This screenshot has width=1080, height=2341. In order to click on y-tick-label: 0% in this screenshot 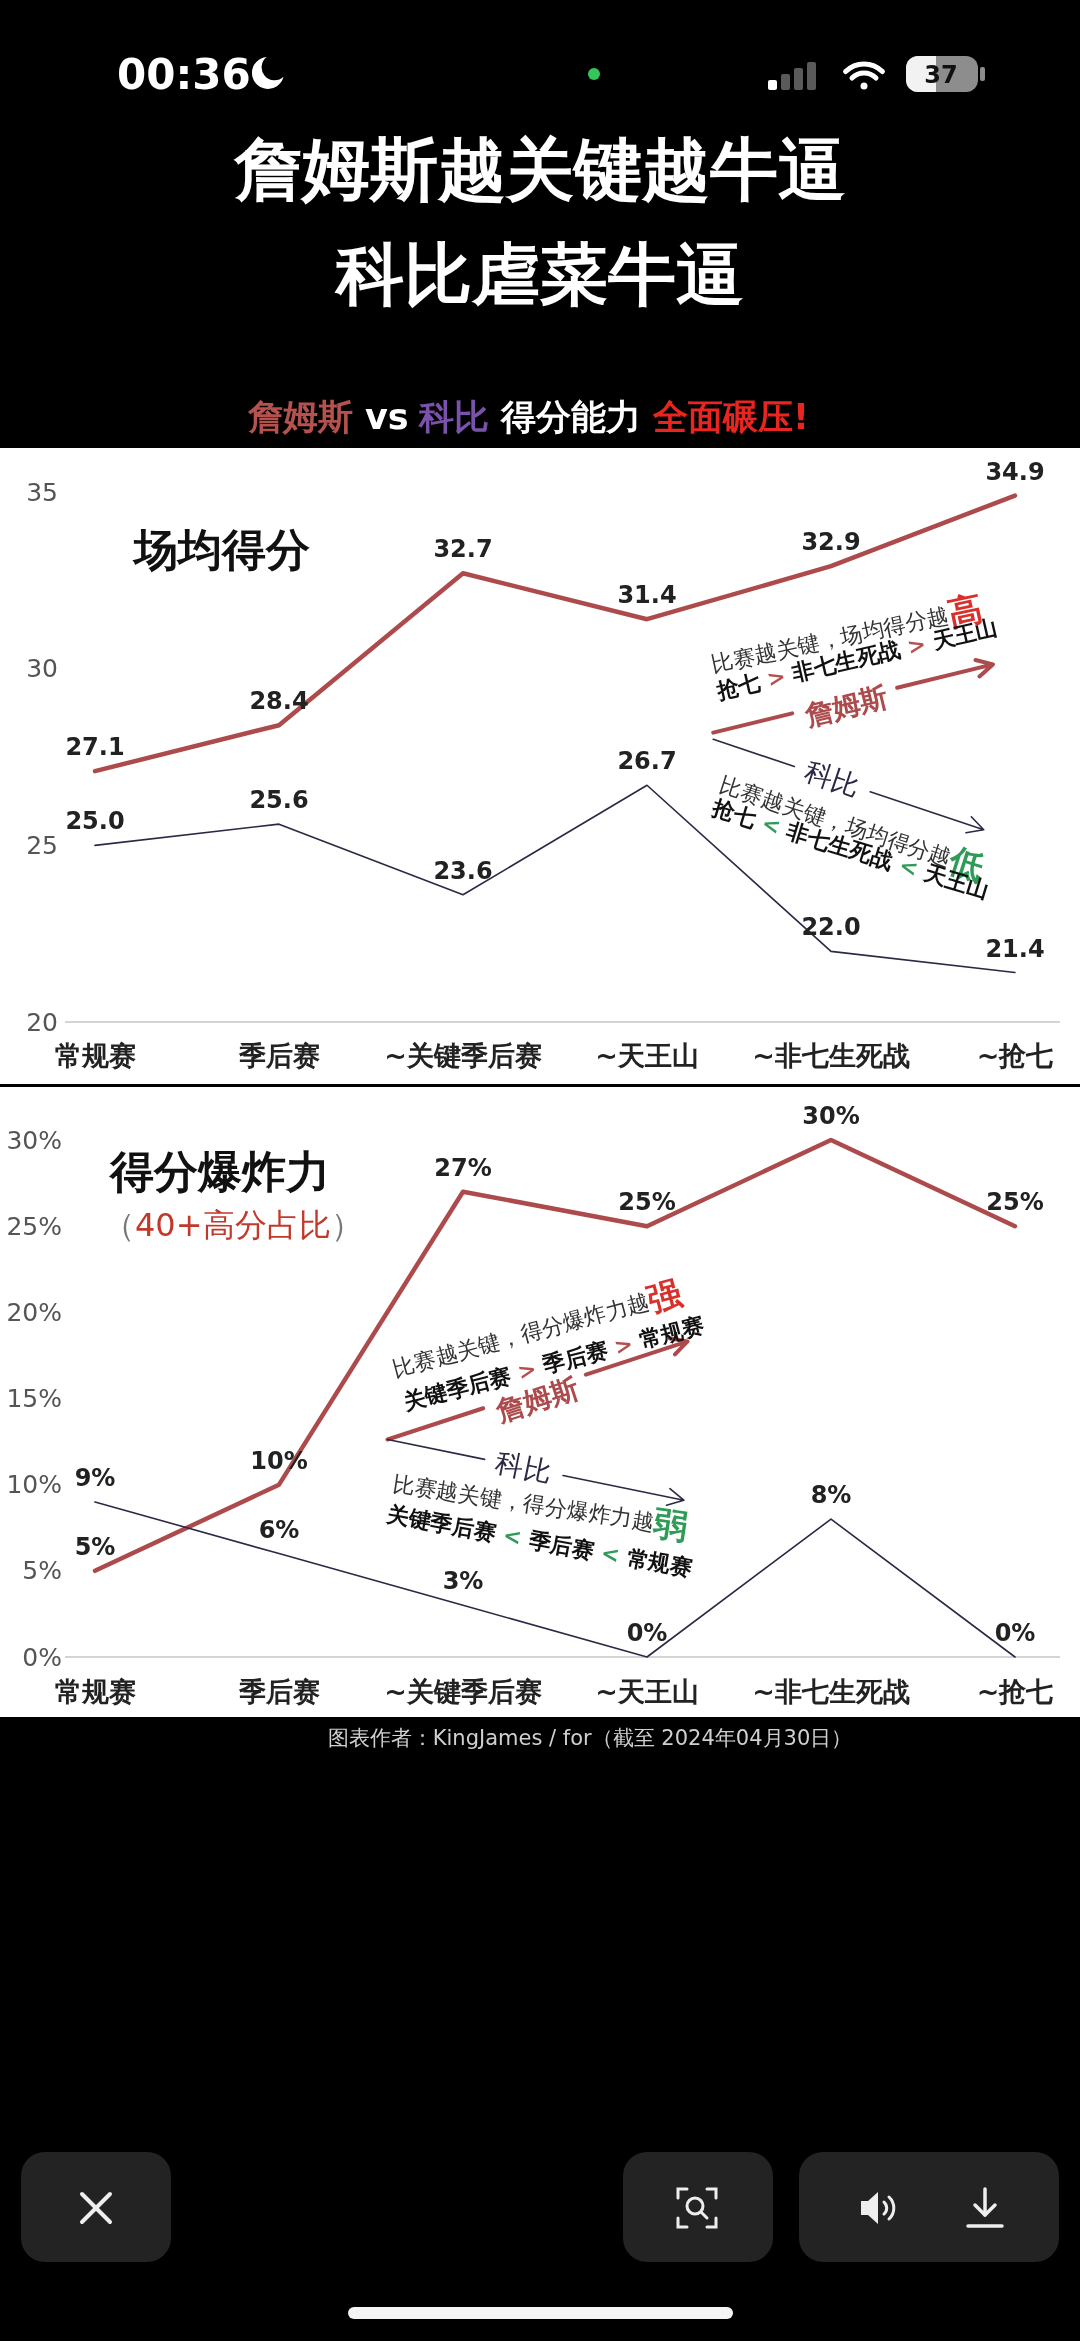, I will do `click(42, 1657)`.